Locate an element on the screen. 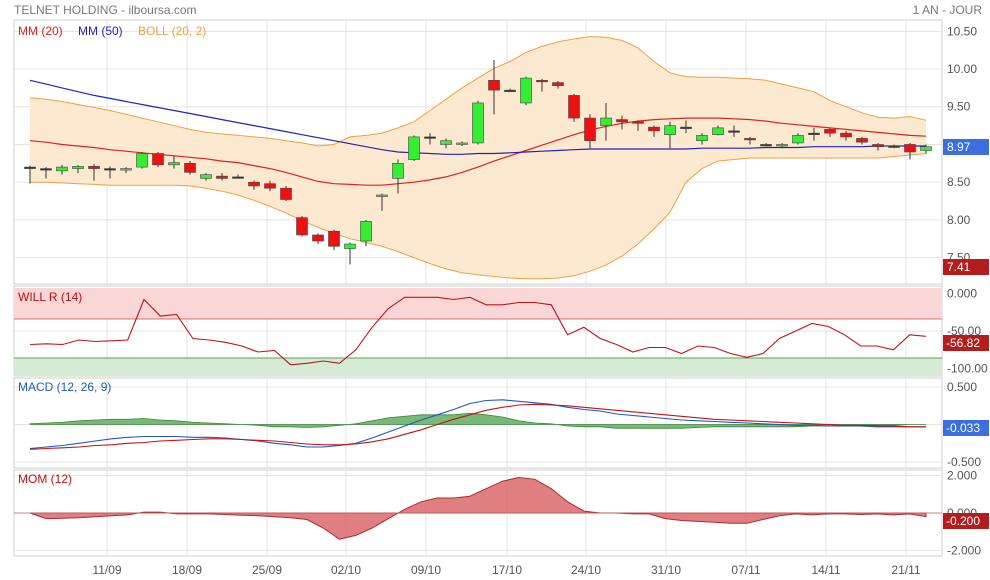 The width and height of the screenshot is (990, 580). y-tick-label: 0.500 is located at coordinates (962, 387).